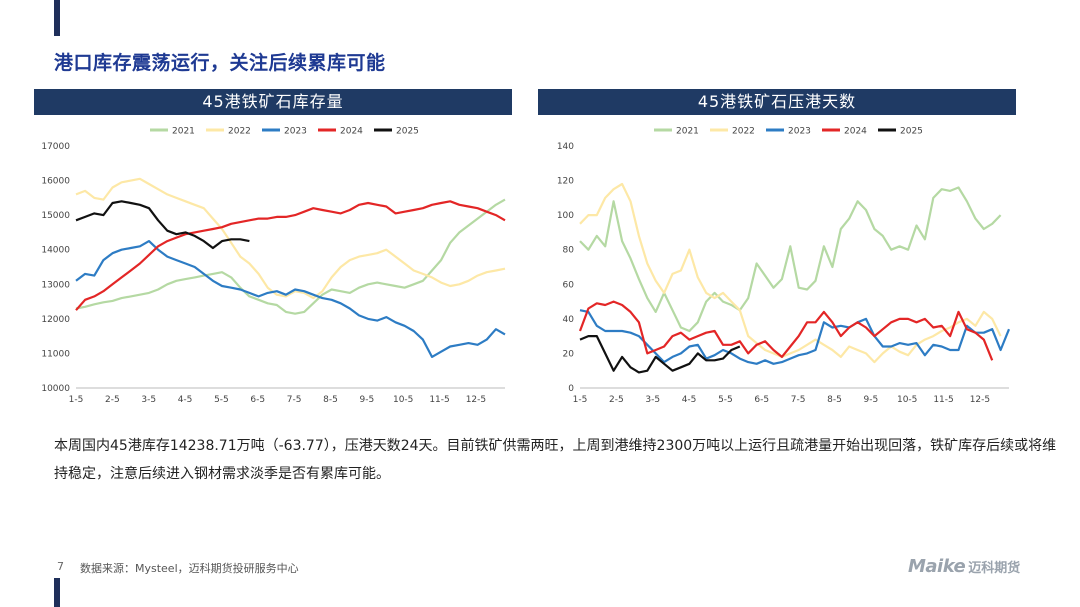 This screenshot has width=1080, height=607. Describe the element at coordinates (273, 102) in the screenshot. I see `chart-title-inventory: 45港铁矿石库存量` at that location.